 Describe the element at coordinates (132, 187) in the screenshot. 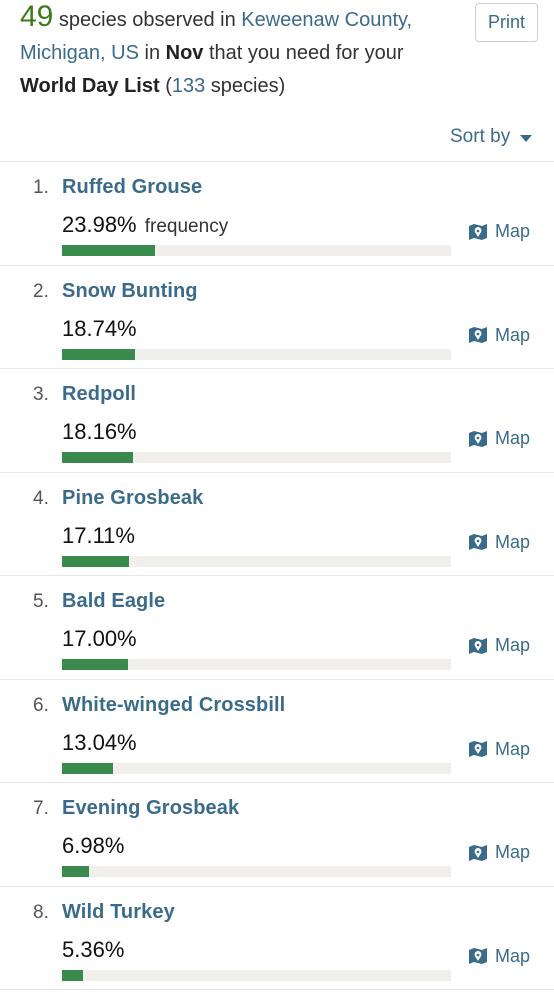

I see `species-name-link: Ruffed Grouse` at that location.